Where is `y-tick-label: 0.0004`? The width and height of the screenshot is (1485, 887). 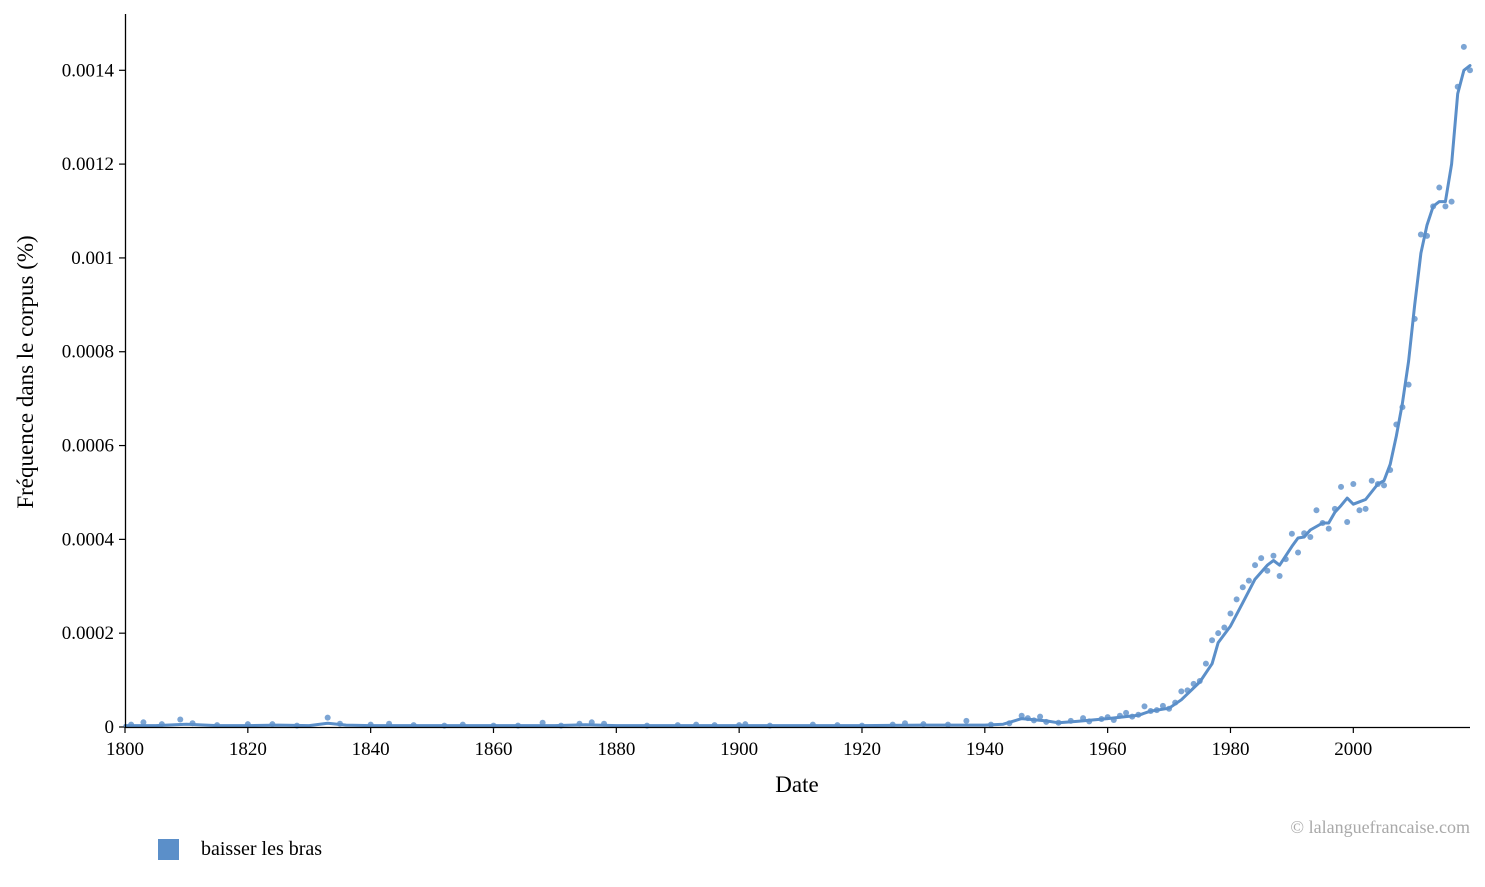 y-tick-label: 0.0004 is located at coordinates (88, 539).